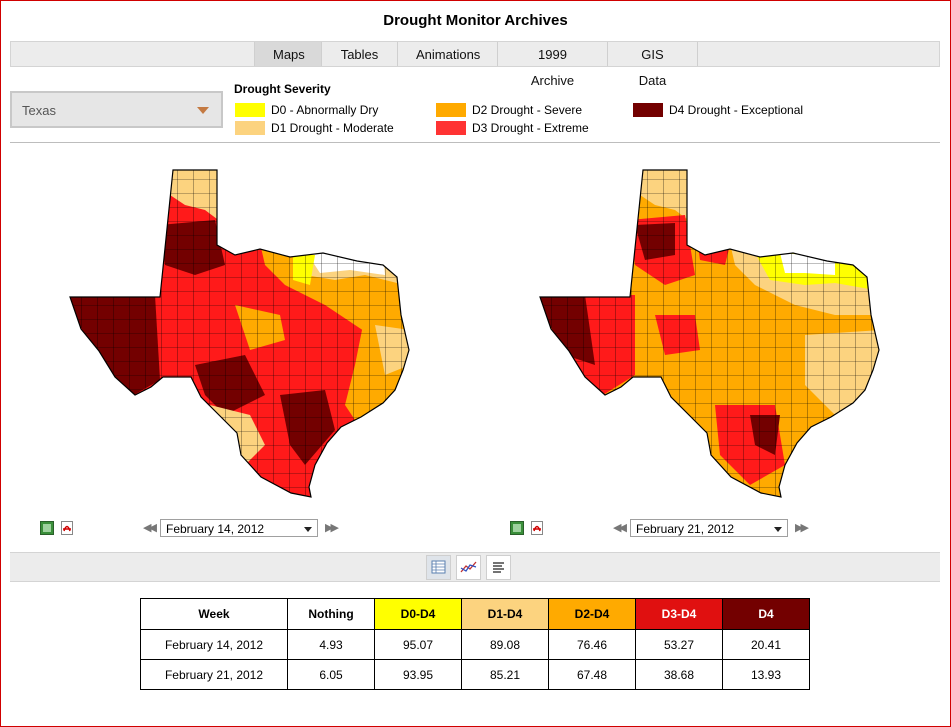 The height and width of the screenshot is (727, 951). What do you see at coordinates (331, 674) in the screenshot?
I see `cell-nothing: 6.05` at bounding box center [331, 674].